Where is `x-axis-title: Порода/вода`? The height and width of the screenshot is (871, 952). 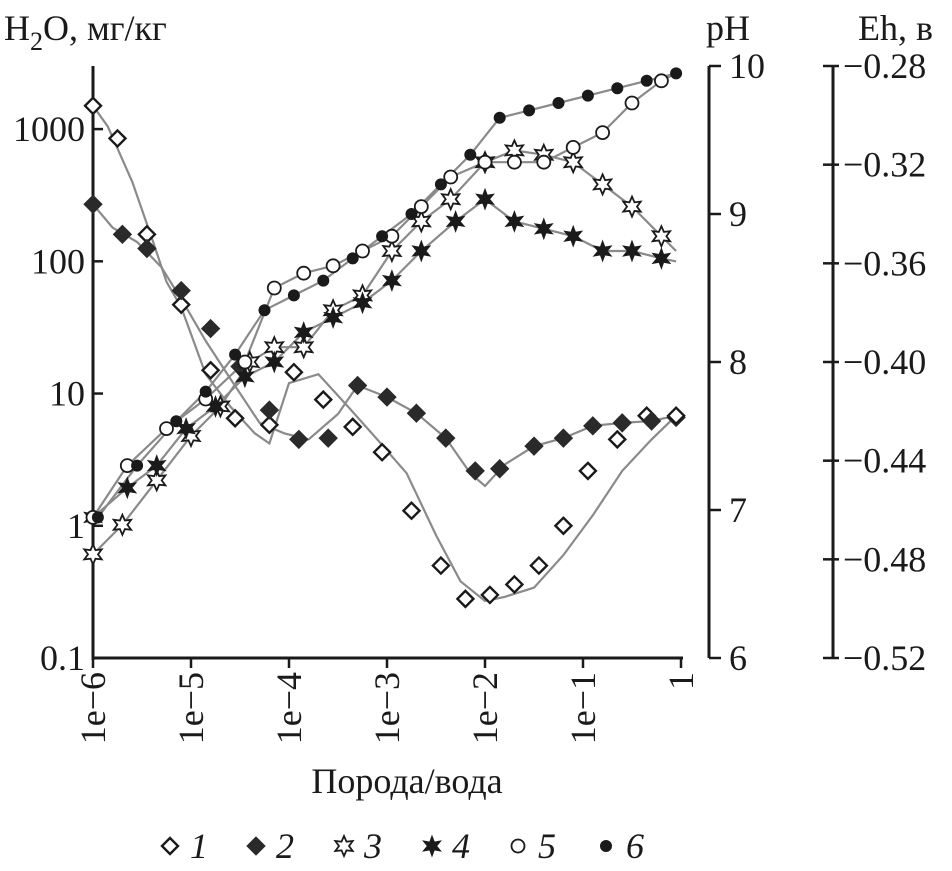
x-axis-title: Порода/вода is located at coordinates (406, 781).